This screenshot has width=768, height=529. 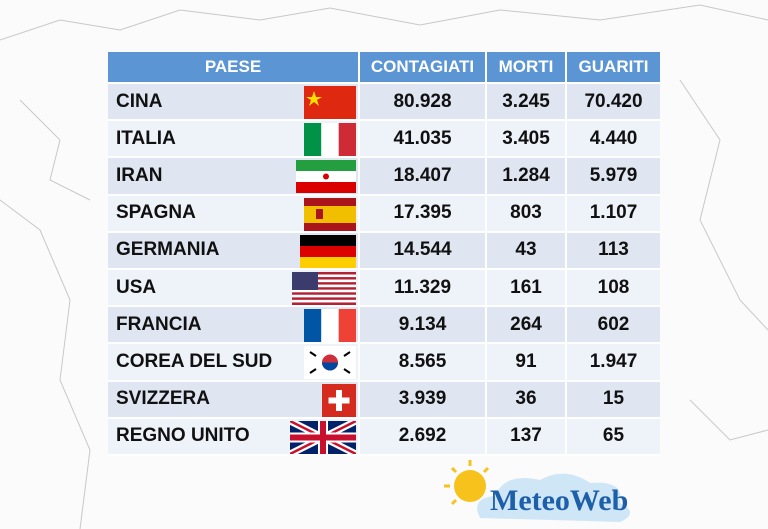 I want to click on value-text: 14.544, so click(x=422, y=250).